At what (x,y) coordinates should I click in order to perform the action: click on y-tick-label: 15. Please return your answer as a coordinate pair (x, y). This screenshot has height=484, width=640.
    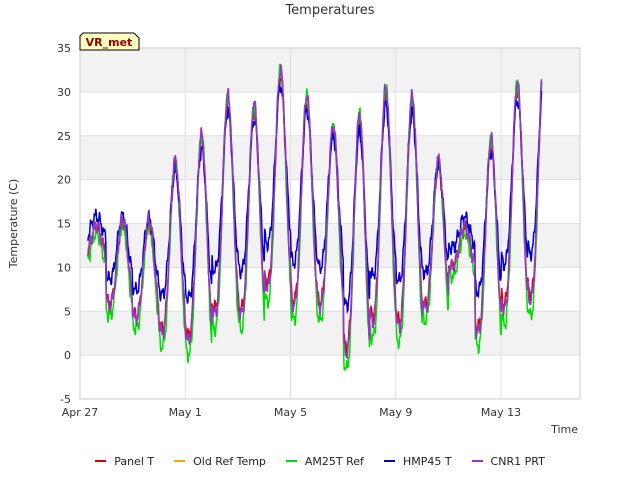
    Looking at the image, I should click on (64, 224).